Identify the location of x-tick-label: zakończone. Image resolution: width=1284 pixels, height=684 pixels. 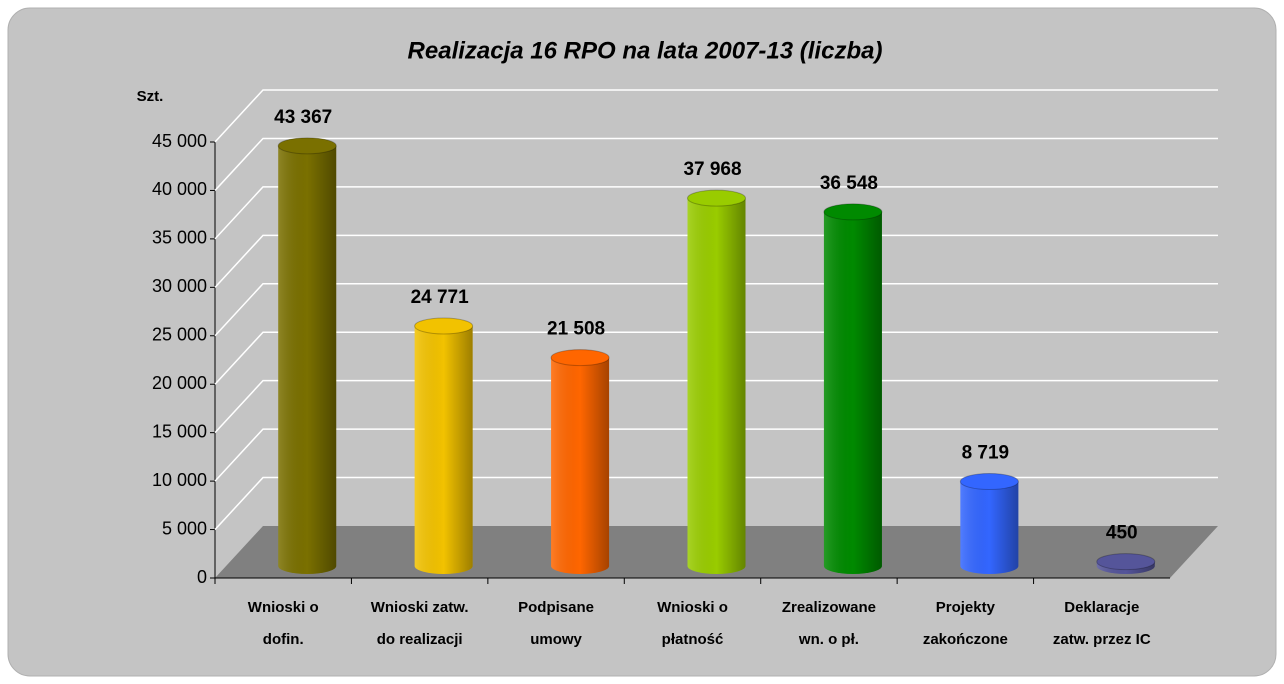
(965, 639).